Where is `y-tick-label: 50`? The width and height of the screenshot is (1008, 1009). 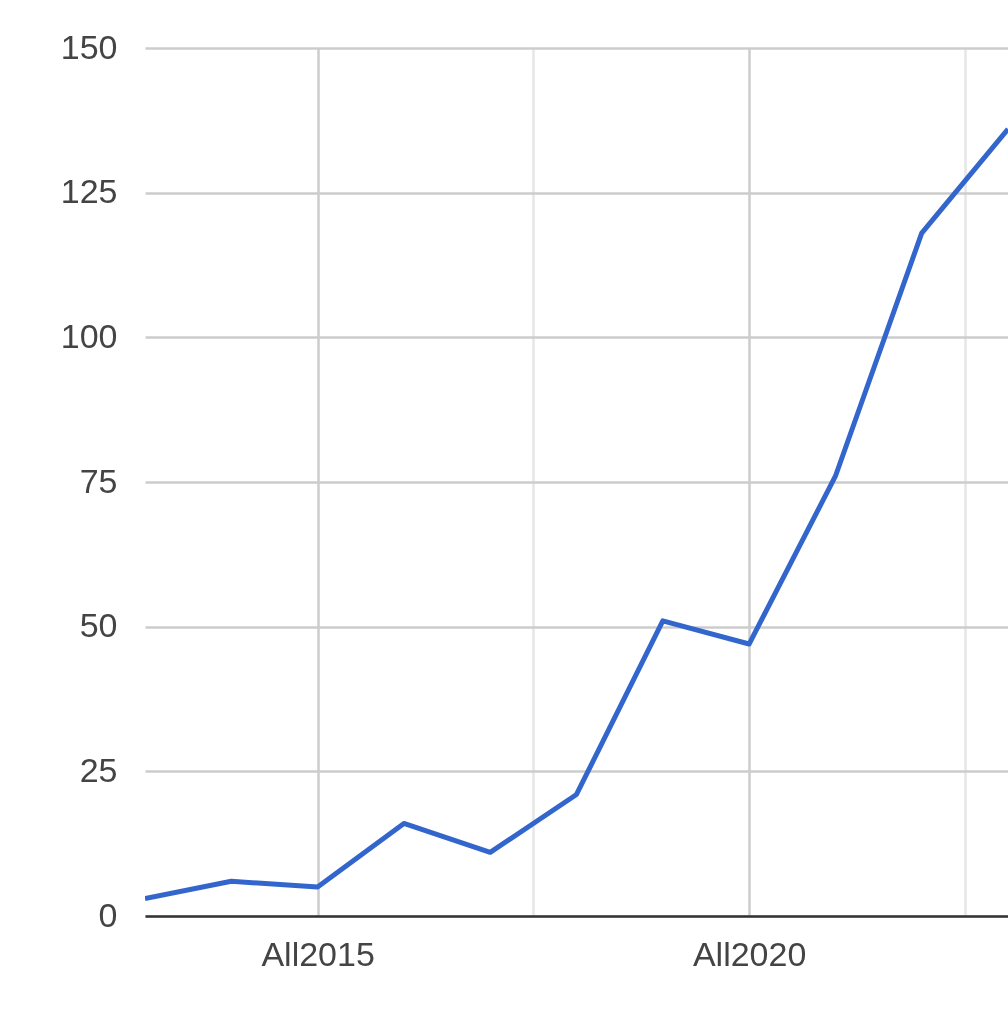
y-tick-label: 50 is located at coordinates (98, 625).